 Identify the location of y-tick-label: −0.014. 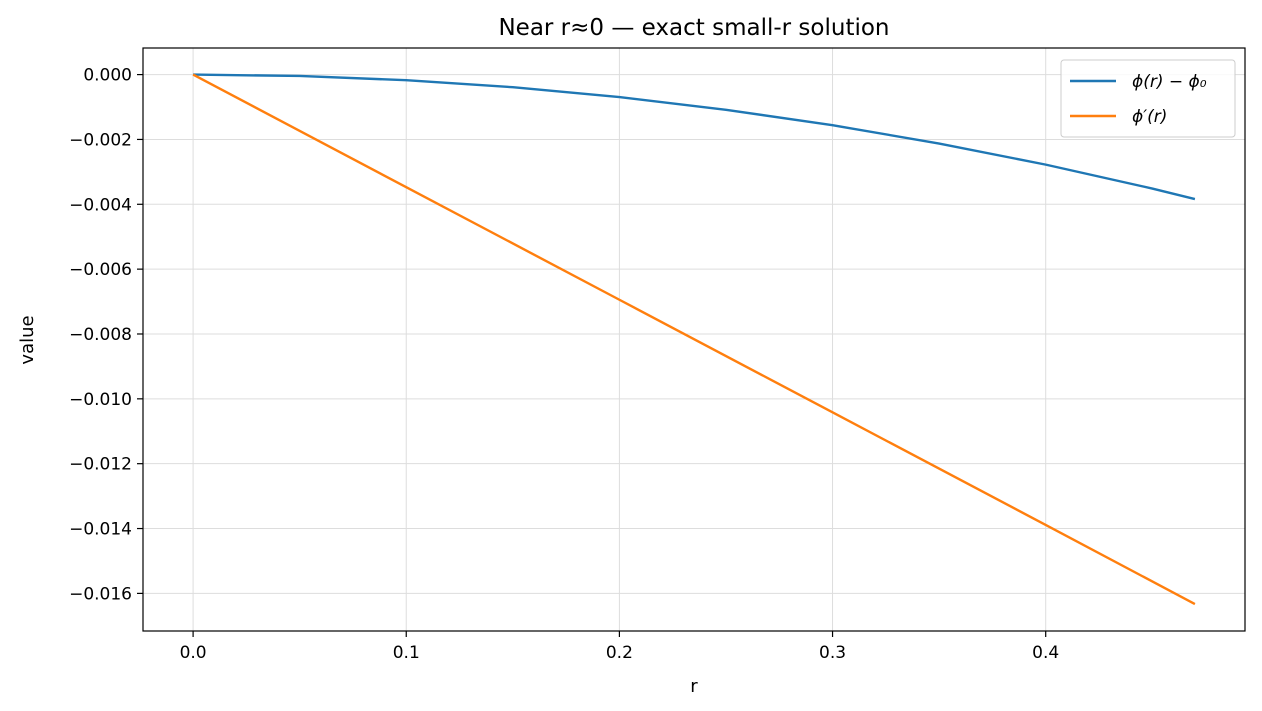
(100, 530).